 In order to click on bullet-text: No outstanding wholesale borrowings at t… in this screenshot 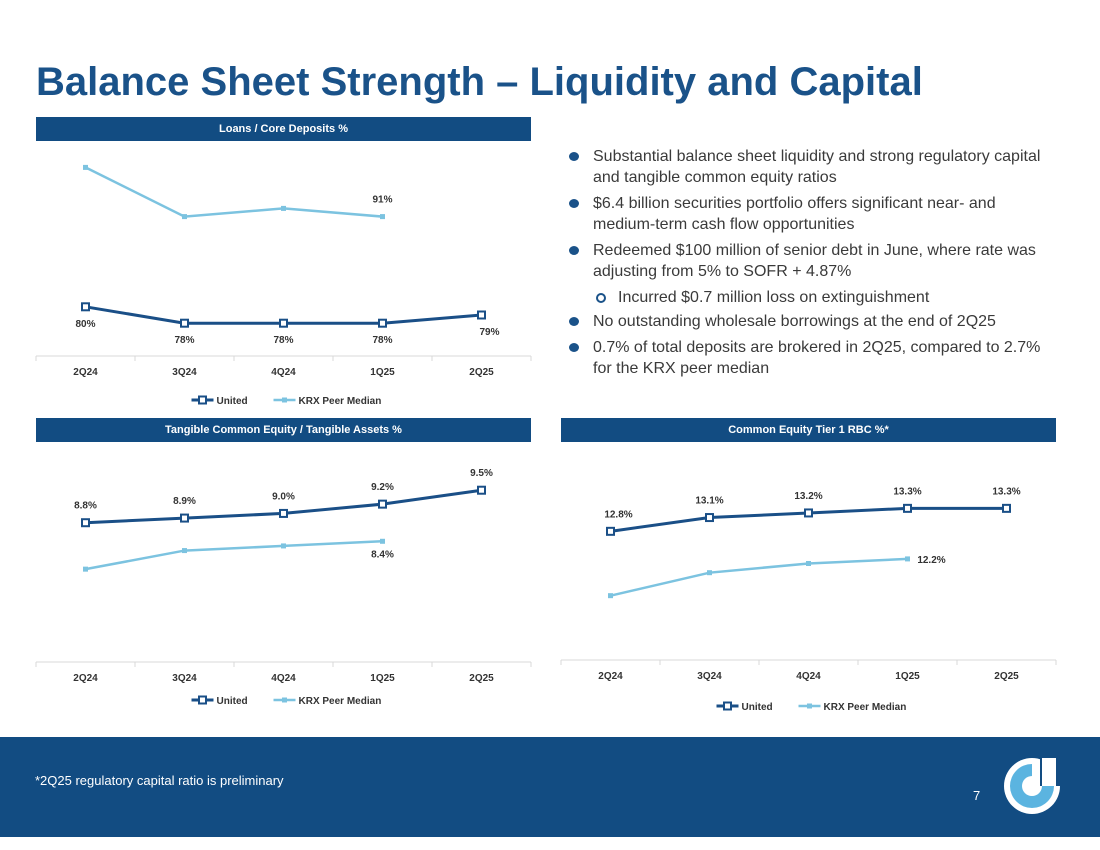, I will do `click(794, 321)`.